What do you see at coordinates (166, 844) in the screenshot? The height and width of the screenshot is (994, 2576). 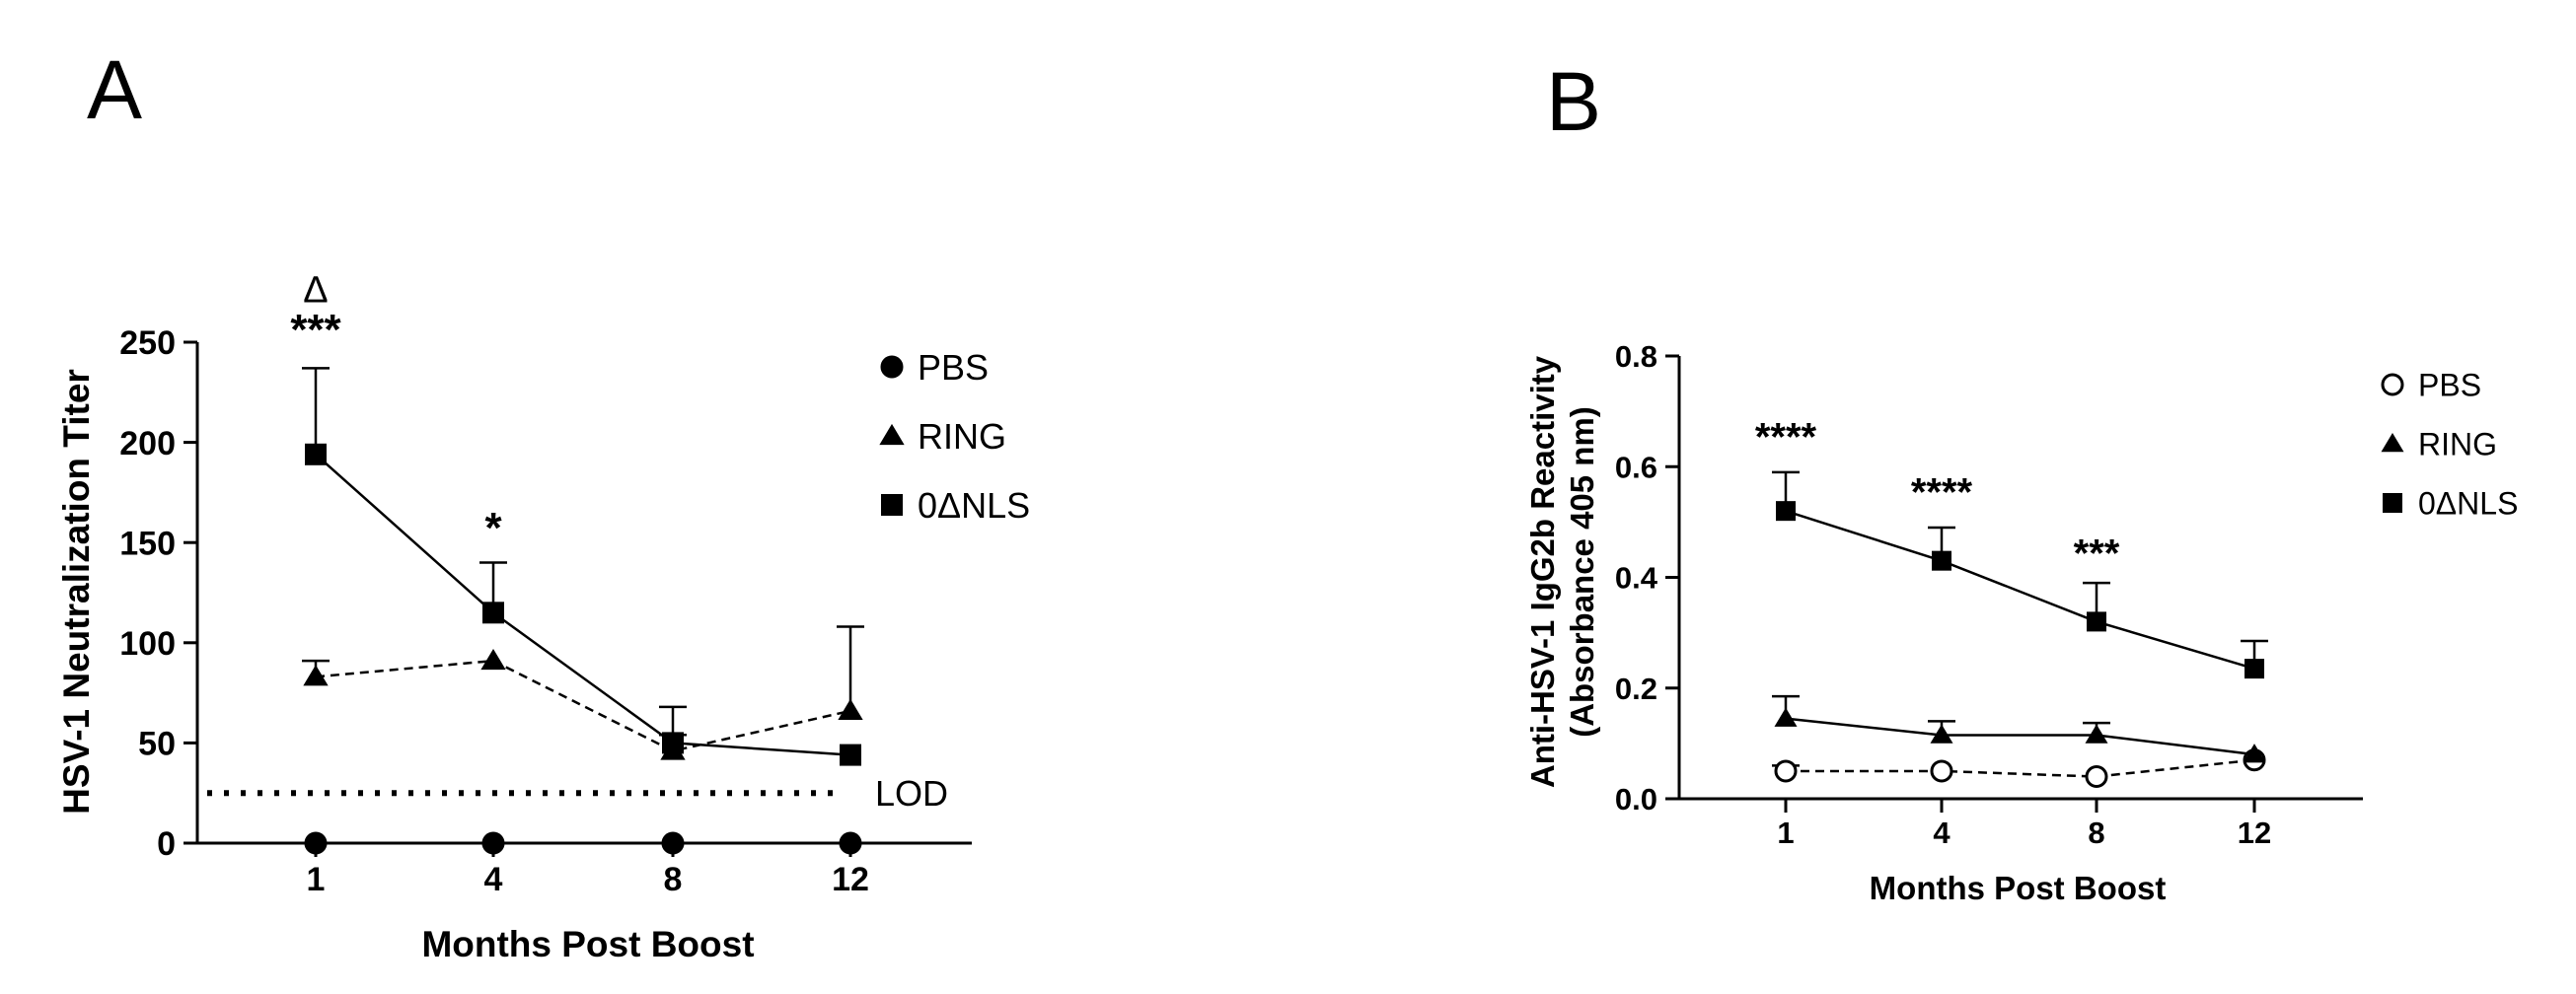 I see `y-tick-label: 0` at bounding box center [166, 844].